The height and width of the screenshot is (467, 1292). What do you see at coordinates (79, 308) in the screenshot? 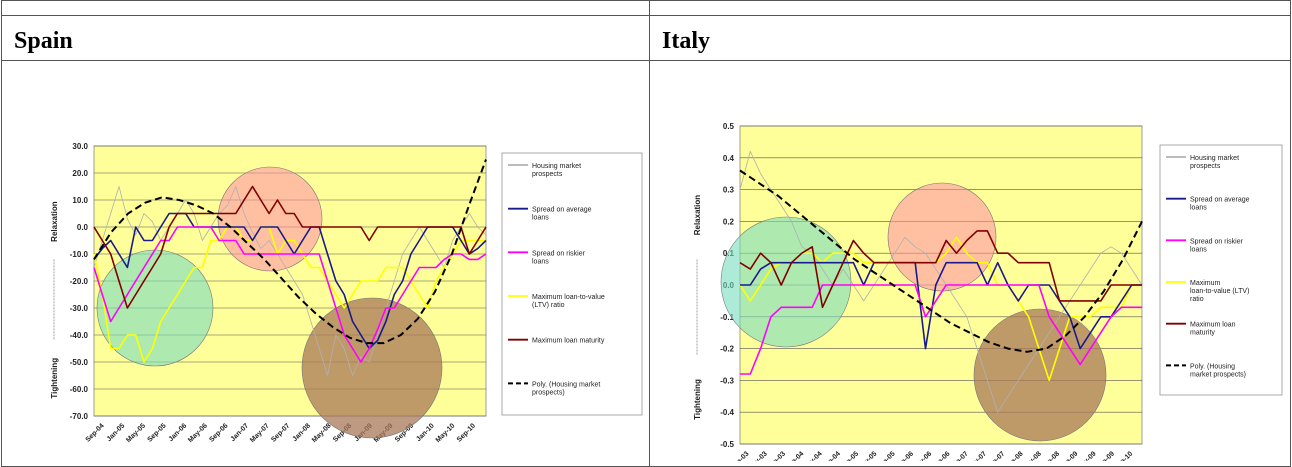
I see `y-tick-label: -30.0` at bounding box center [79, 308].